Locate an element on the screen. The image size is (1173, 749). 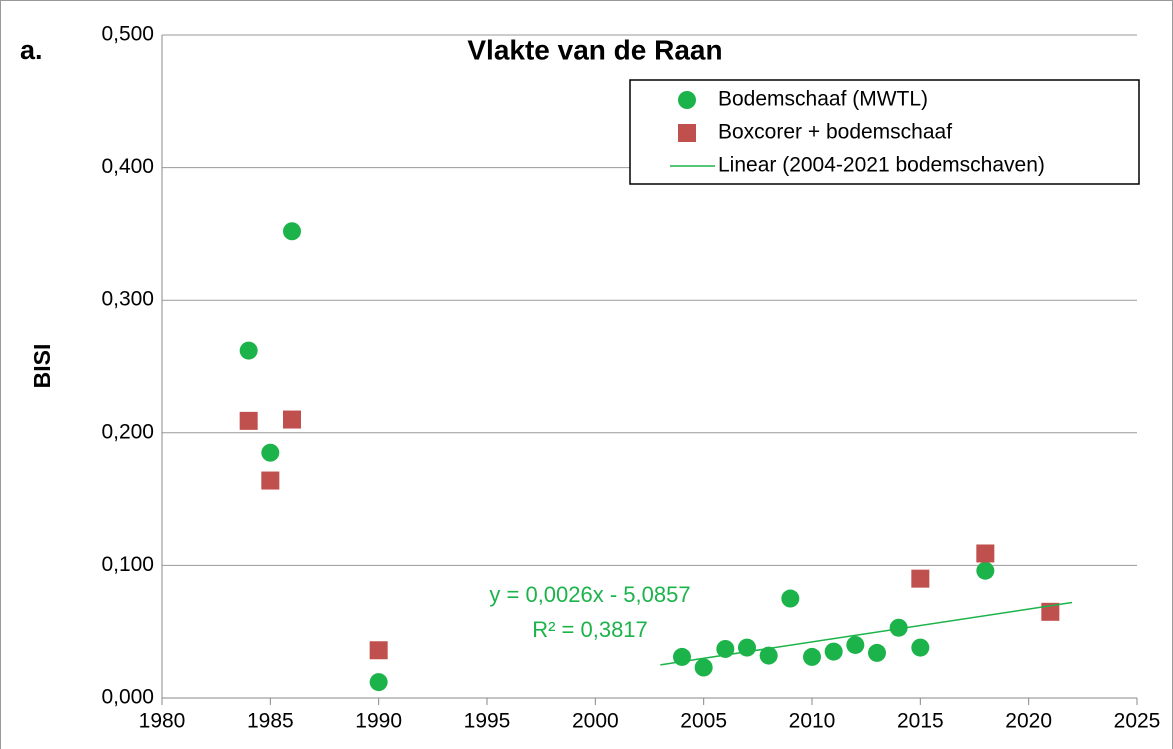
y-axis-label: BISI is located at coordinates (42, 366).